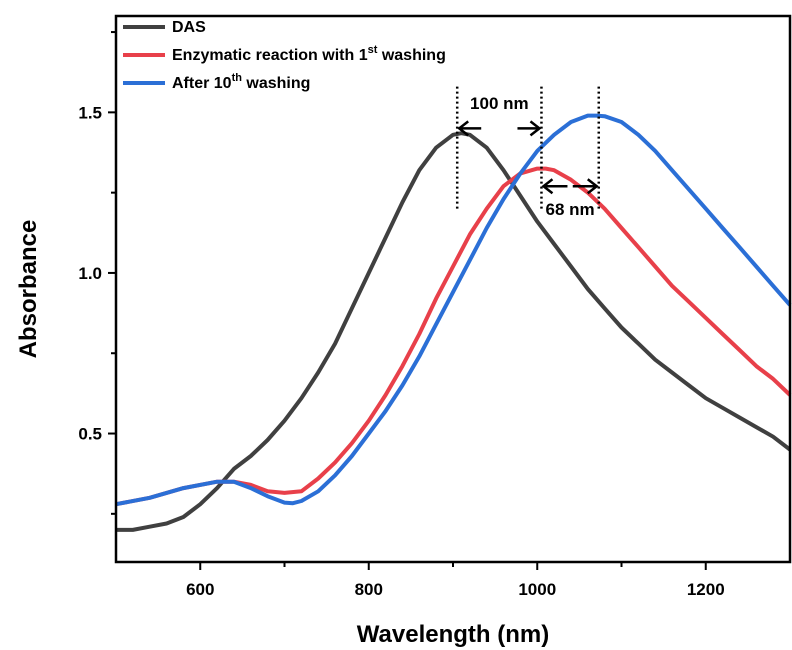 This screenshot has height=650, width=792. I want to click on x-tick-label: 800, so click(369, 589).